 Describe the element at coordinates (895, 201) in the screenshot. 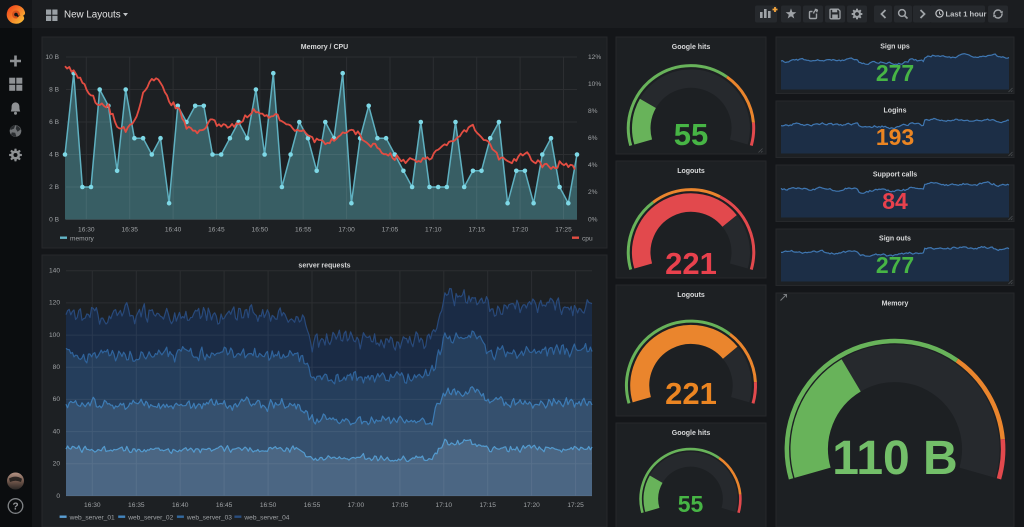

I see `svg-text: 84` at that location.